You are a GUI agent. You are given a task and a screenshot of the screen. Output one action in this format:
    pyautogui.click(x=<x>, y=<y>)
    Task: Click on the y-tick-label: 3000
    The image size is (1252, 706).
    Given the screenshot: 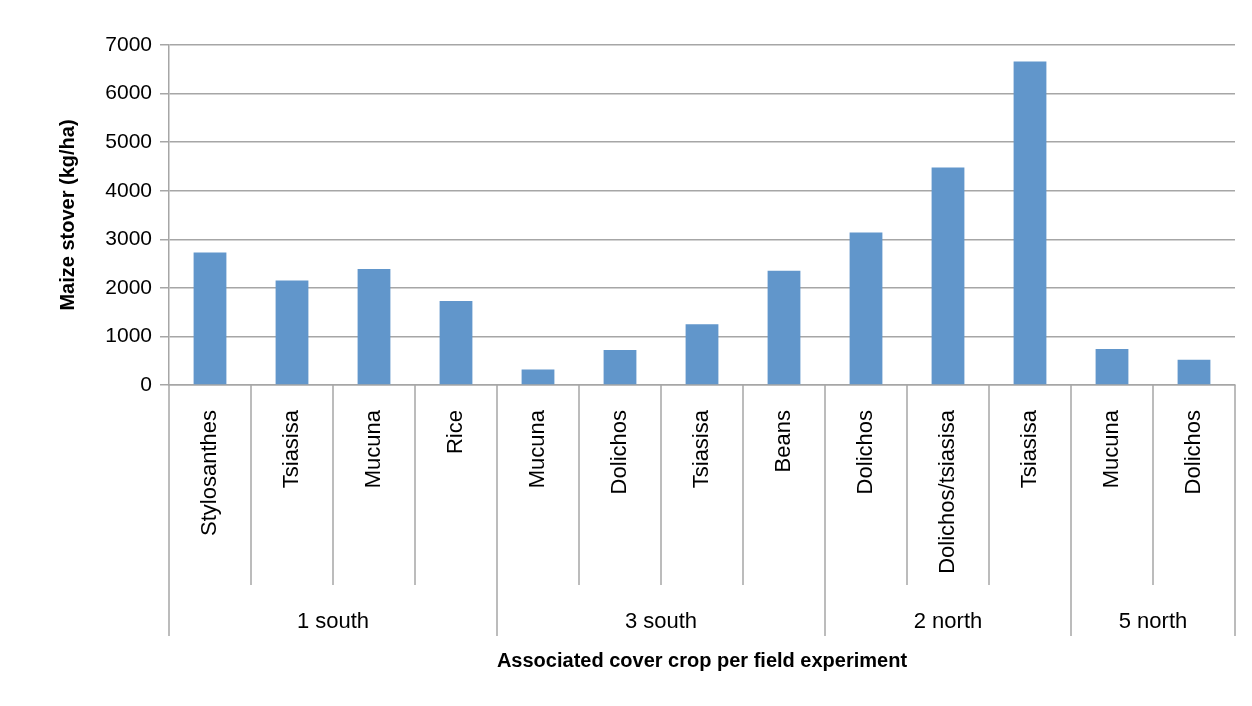 What is the action you would take?
    pyautogui.click(x=128, y=238)
    